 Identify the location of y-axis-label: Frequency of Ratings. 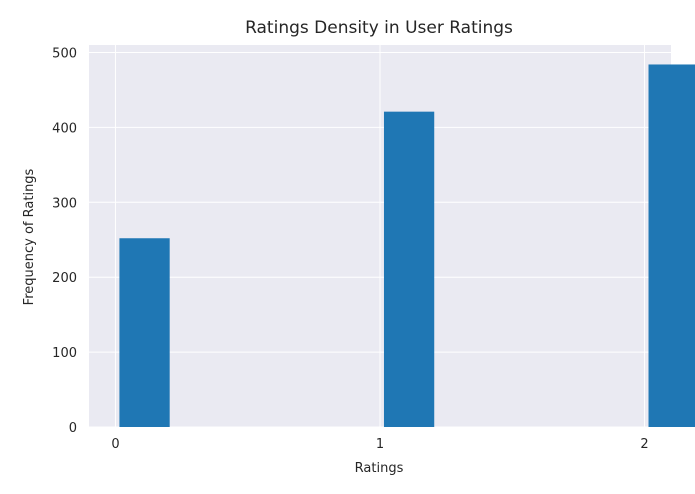
(29, 236).